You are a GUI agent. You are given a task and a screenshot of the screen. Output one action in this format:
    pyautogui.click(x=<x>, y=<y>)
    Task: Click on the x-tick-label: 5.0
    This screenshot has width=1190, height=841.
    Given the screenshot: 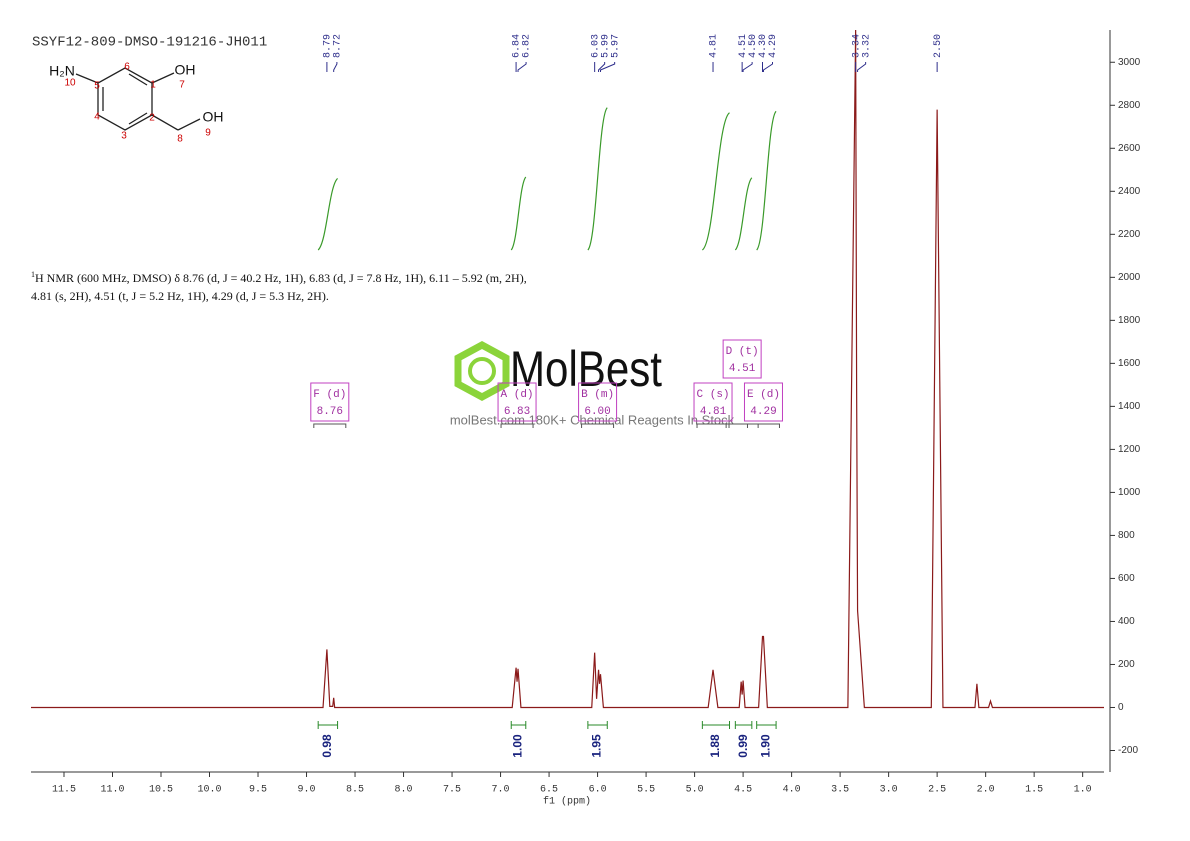 What is the action you would take?
    pyautogui.click(x=695, y=790)
    